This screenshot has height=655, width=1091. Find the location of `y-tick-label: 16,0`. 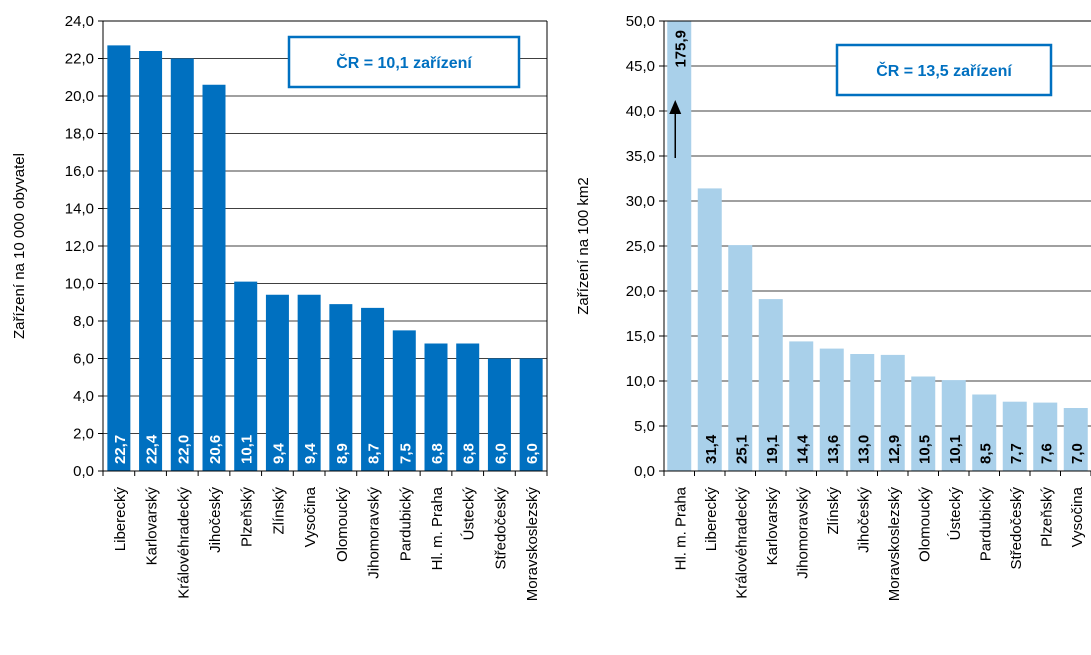

y-tick-label: 16,0 is located at coordinates (79, 171).